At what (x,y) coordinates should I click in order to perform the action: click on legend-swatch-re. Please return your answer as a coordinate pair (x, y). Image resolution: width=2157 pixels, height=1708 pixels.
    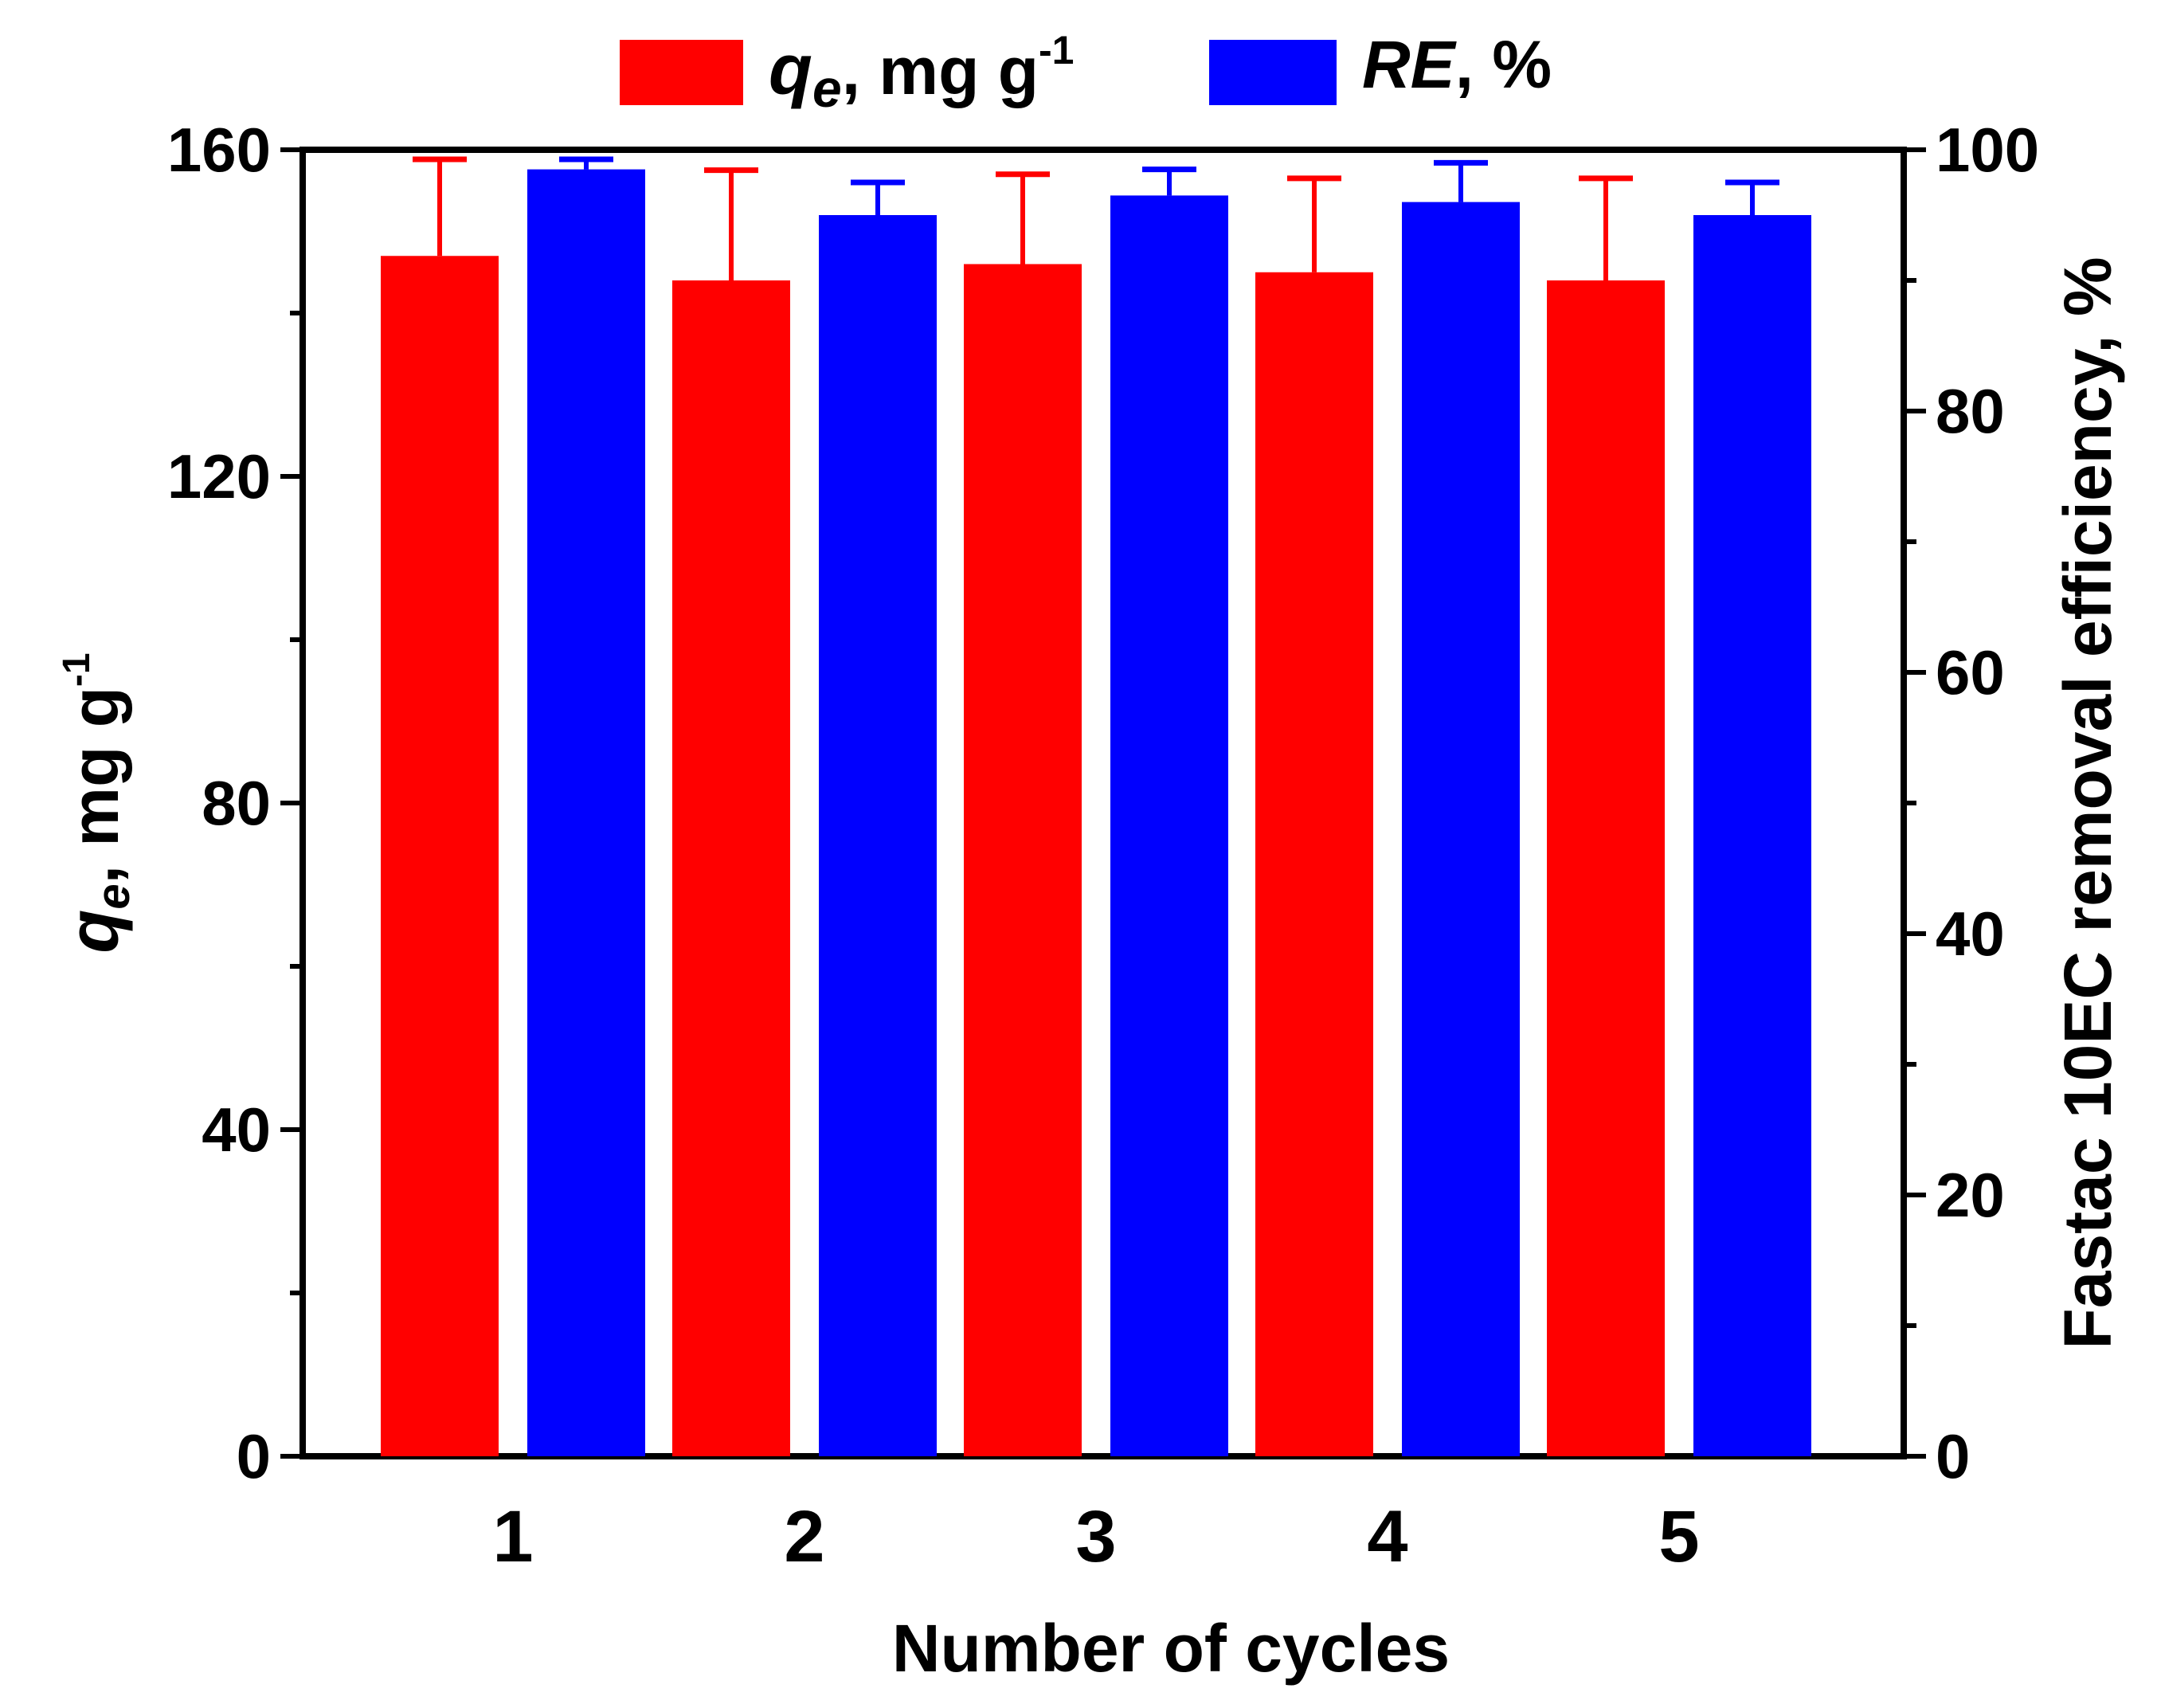
    Looking at the image, I should click on (1273, 73).